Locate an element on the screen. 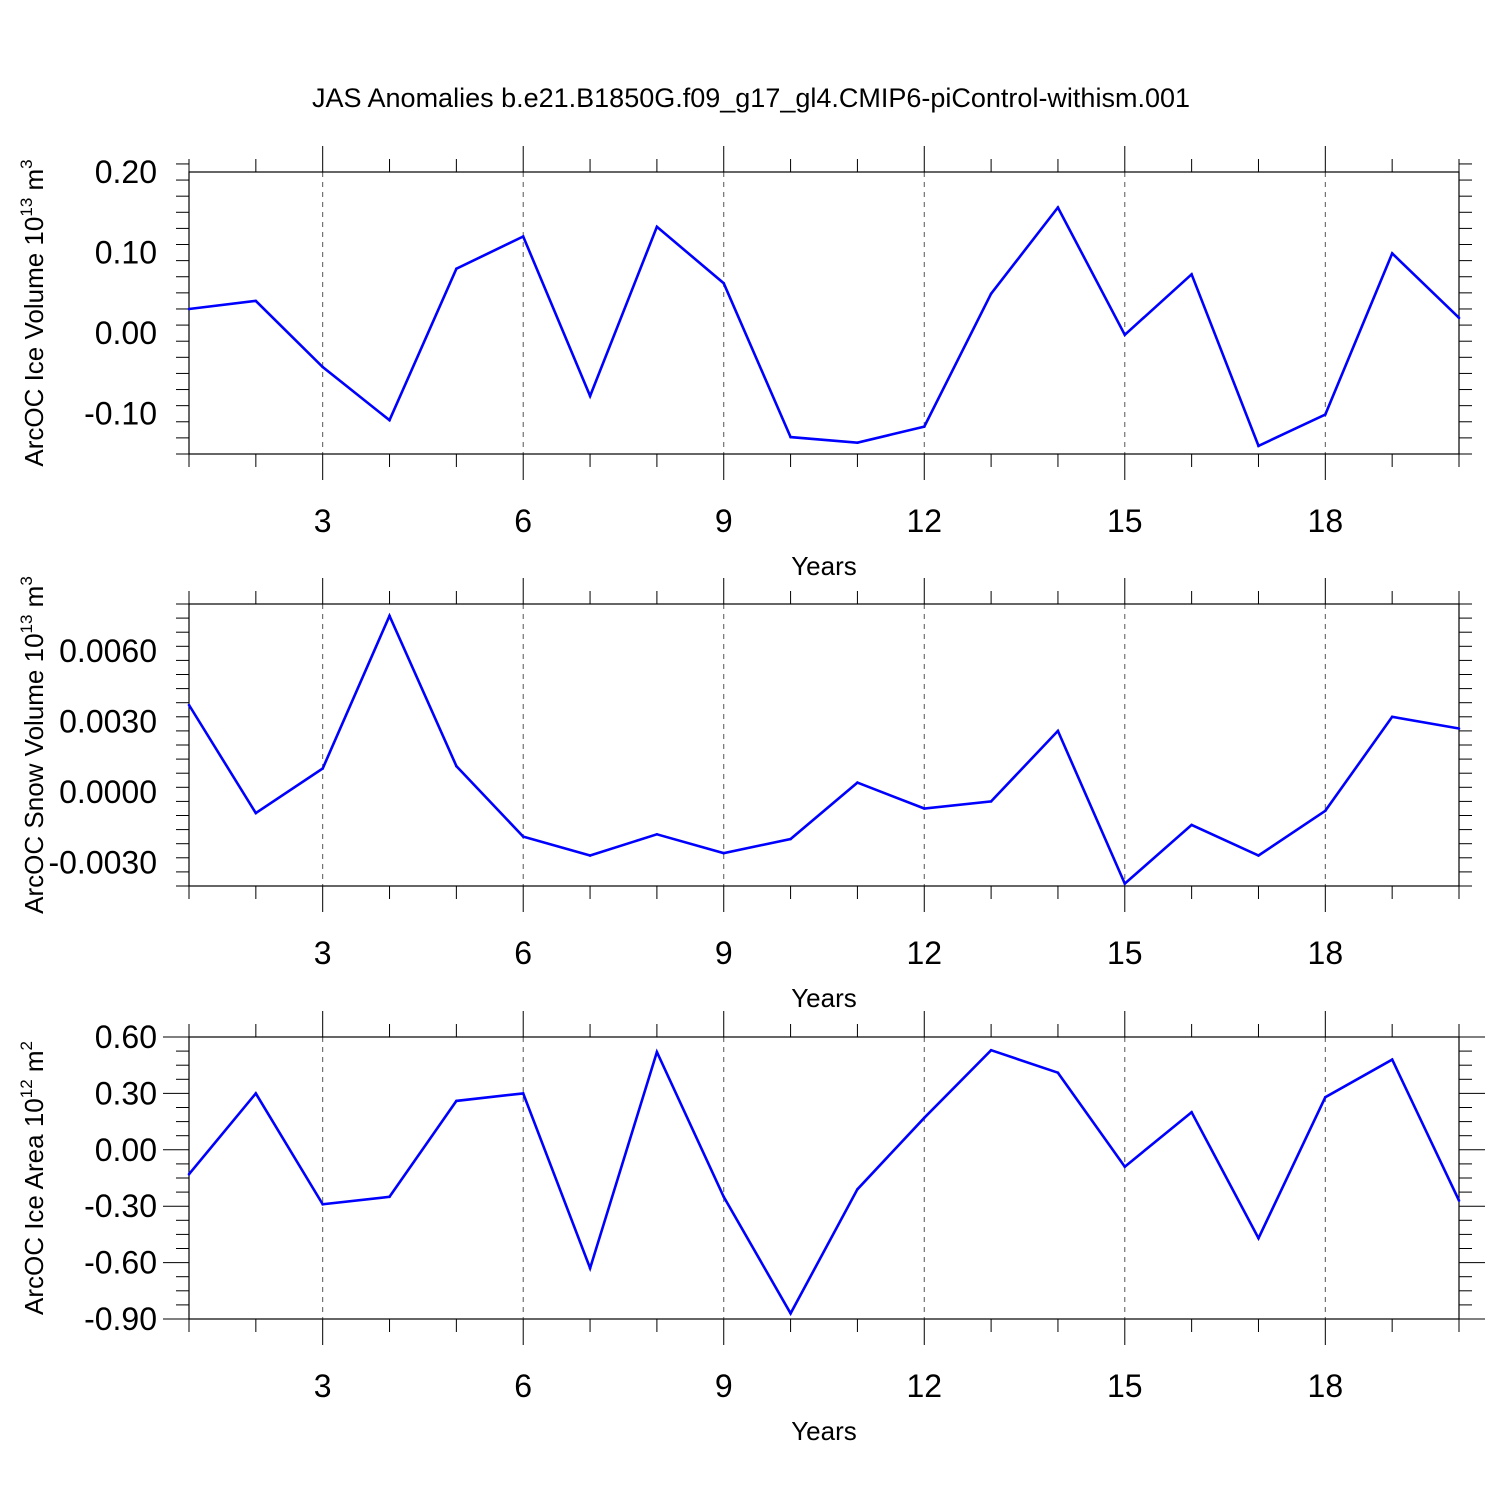  y-tick-label: 0.0030 is located at coordinates (108, 722).